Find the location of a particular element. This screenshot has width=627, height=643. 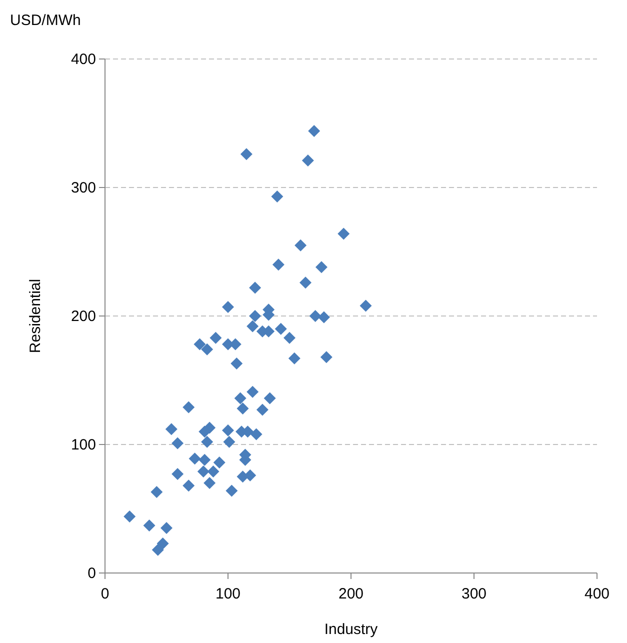

x-tick-label: 400 is located at coordinates (597, 594).